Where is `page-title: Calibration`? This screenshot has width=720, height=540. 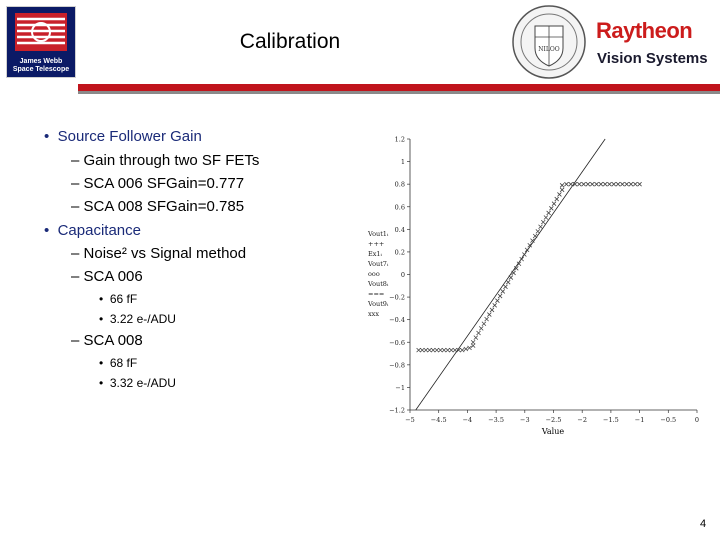
page-title: Calibration is located at coordinates (290, 41).